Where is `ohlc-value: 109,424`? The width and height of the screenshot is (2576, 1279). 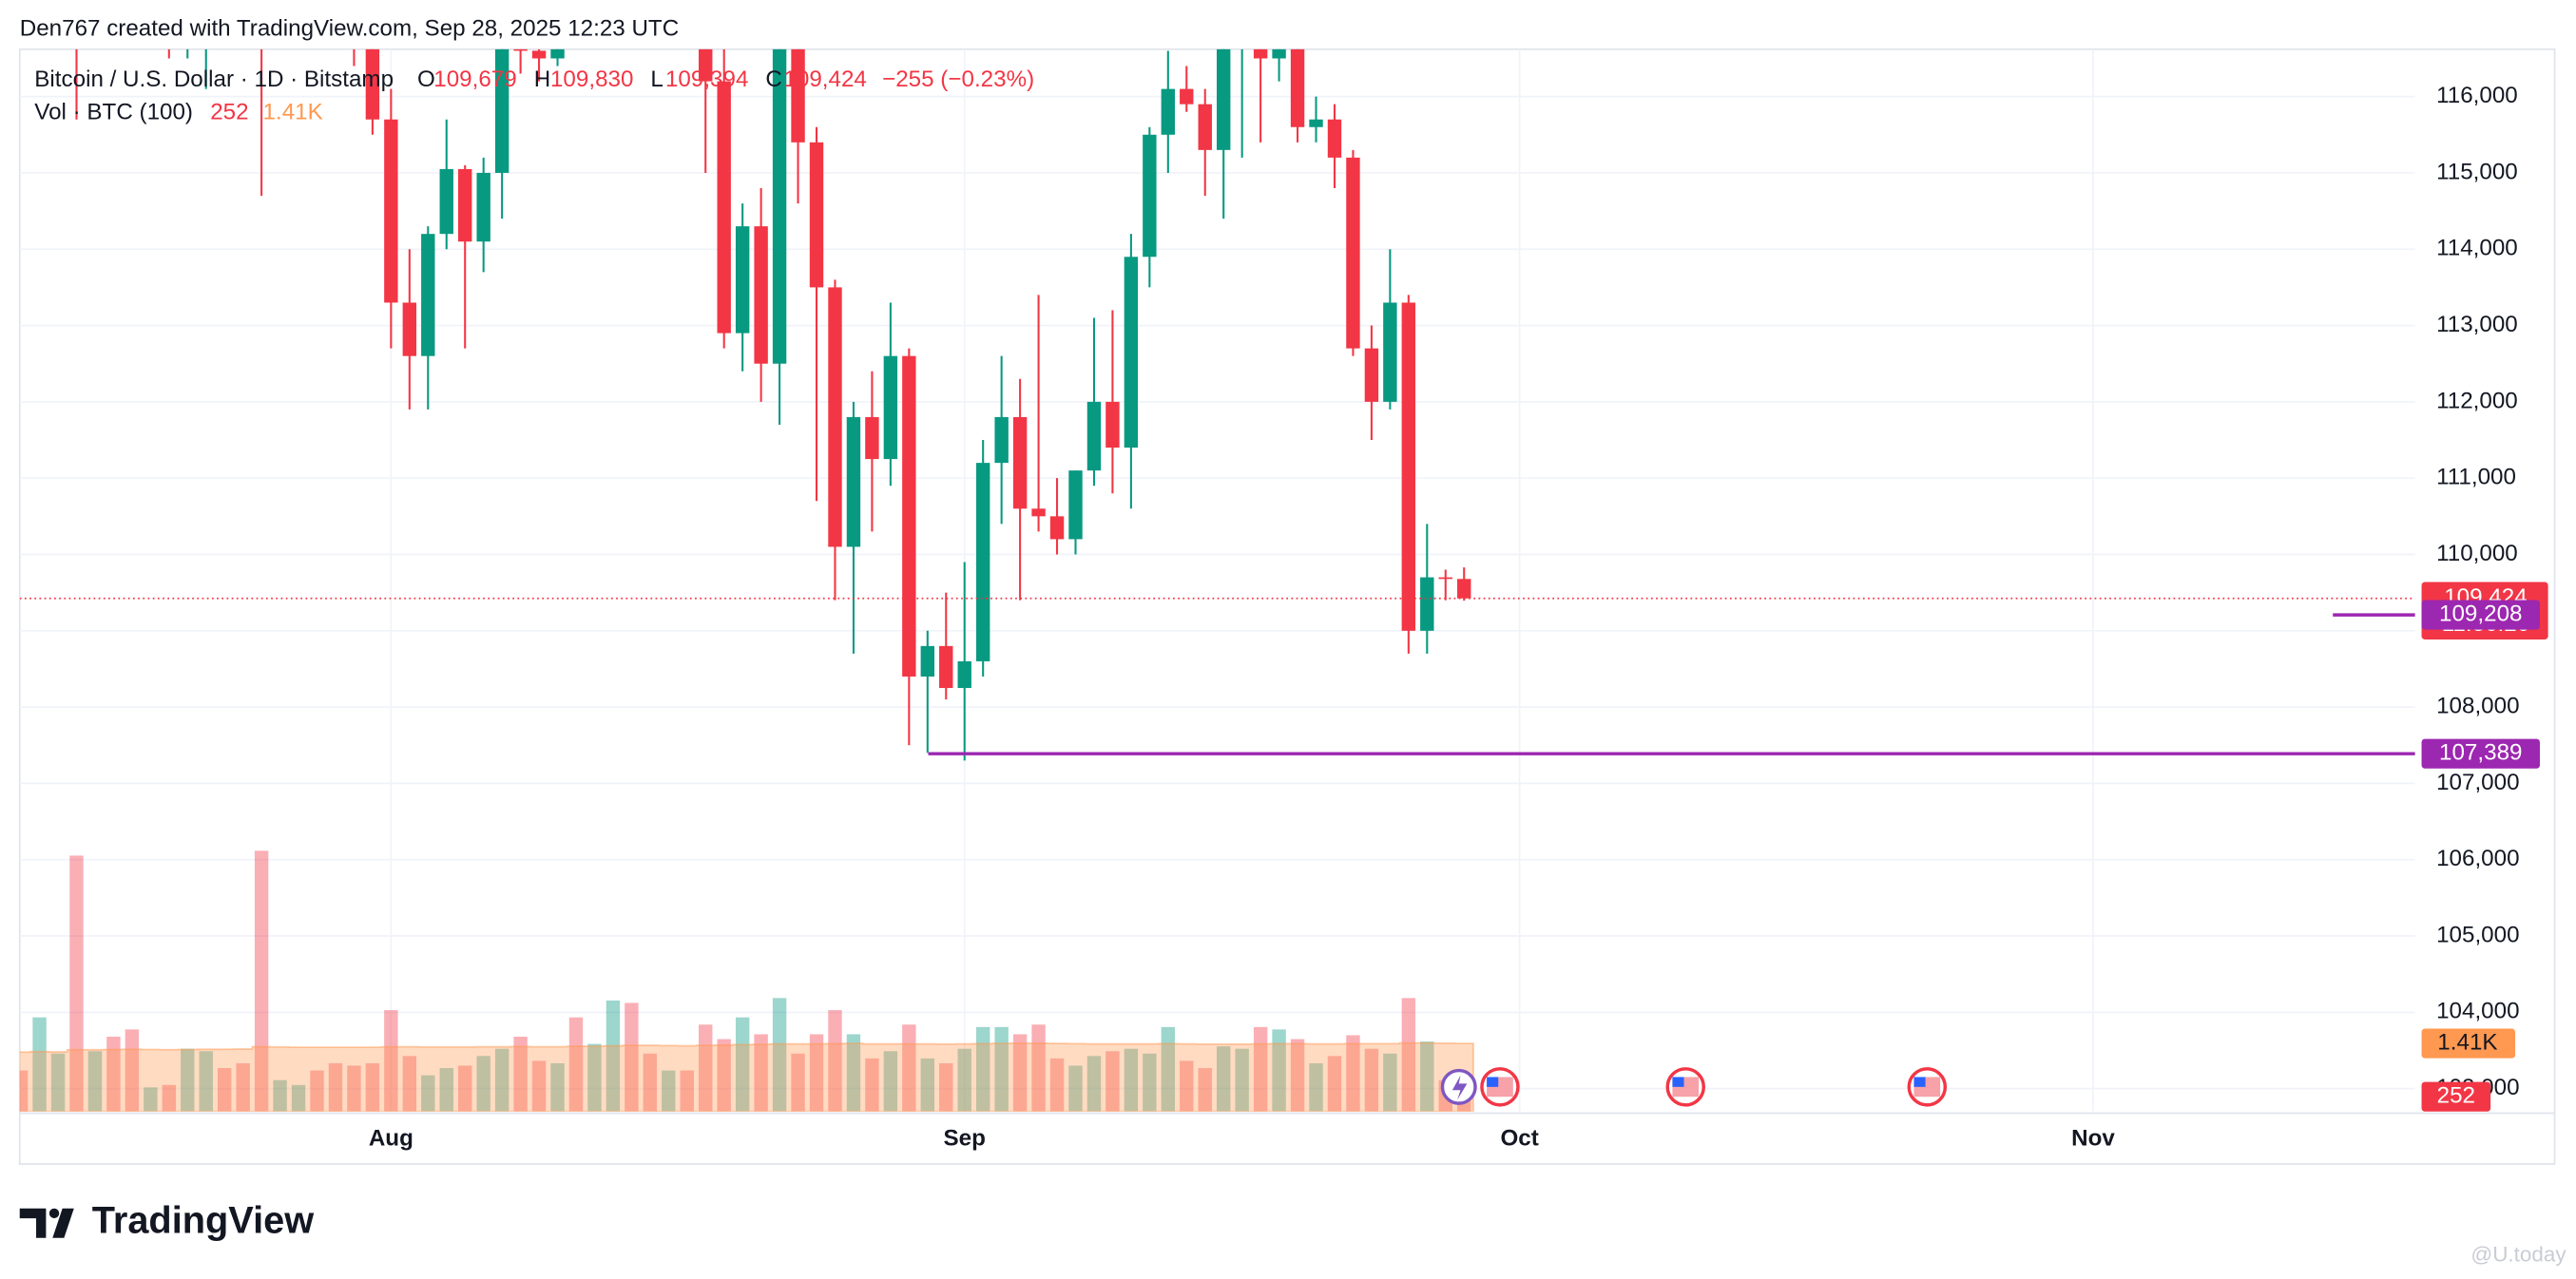 ohlc-value: 109,424 is located at coordinates (824, 79).